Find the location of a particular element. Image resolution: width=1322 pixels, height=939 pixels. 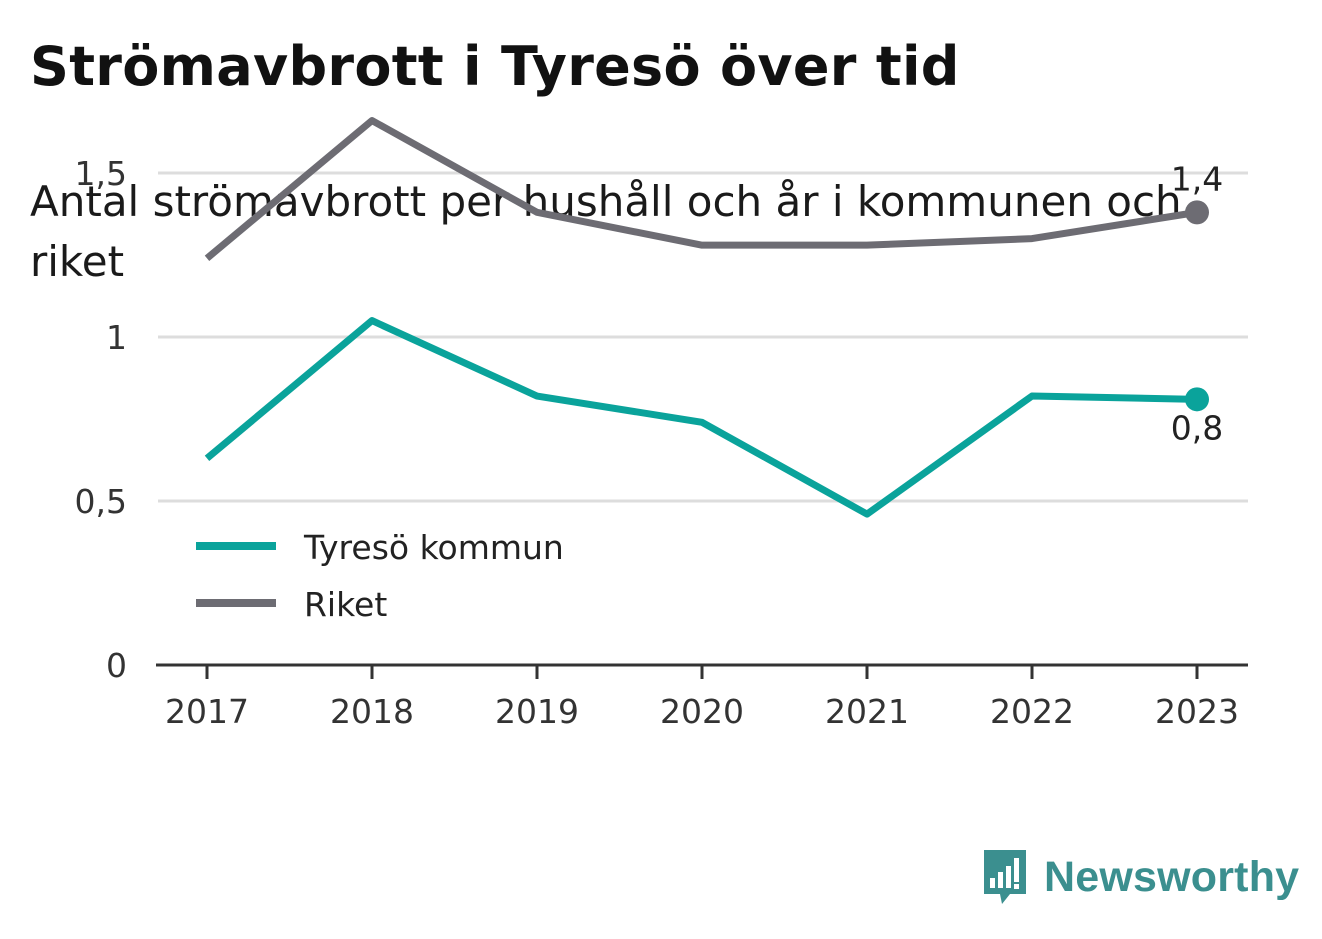

x-axis-ticks: 2017 2018 2019 2020 2021 2022 2023 is located at coordinates (702, 698).